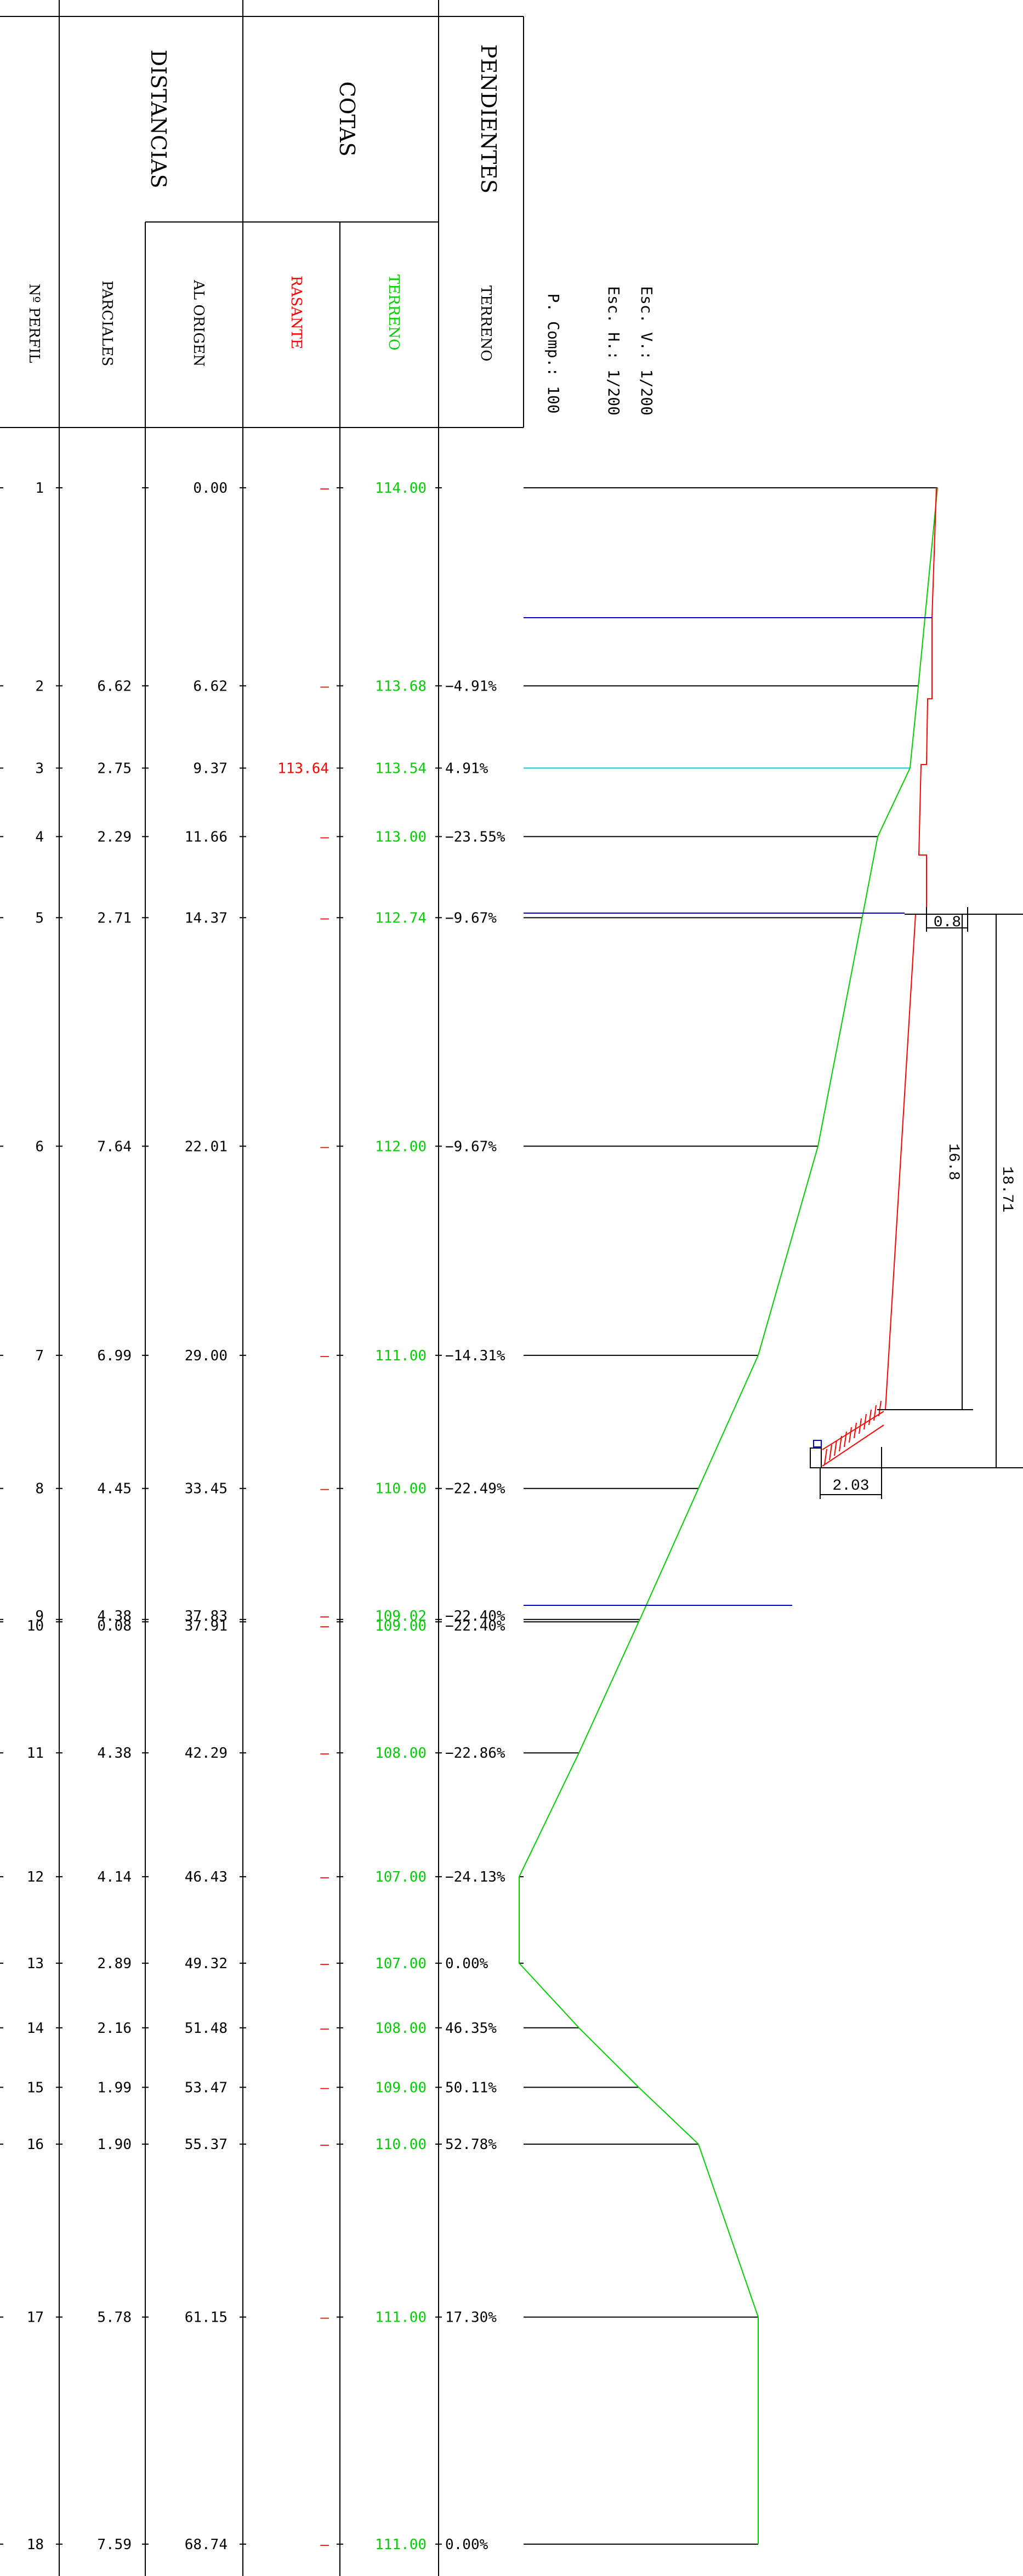 This screenshot has width=1023, height=2576. What do you see at coordinates (39, 1616) in the screenshot?
I see `cell-perfil: 9` at bounding box center [39, 1616].